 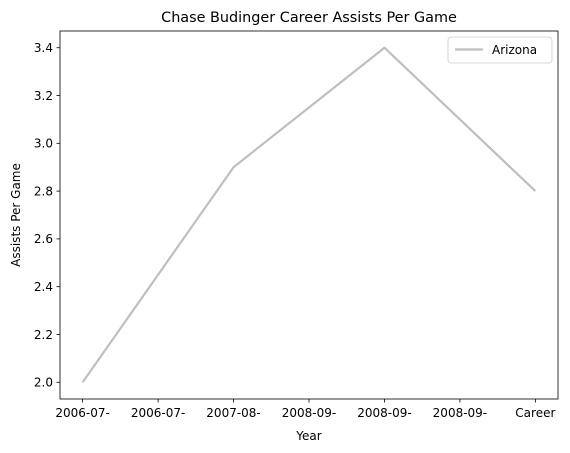 I want to click on legend-entry-arizona: Arizona, so click(x=514, y=50).